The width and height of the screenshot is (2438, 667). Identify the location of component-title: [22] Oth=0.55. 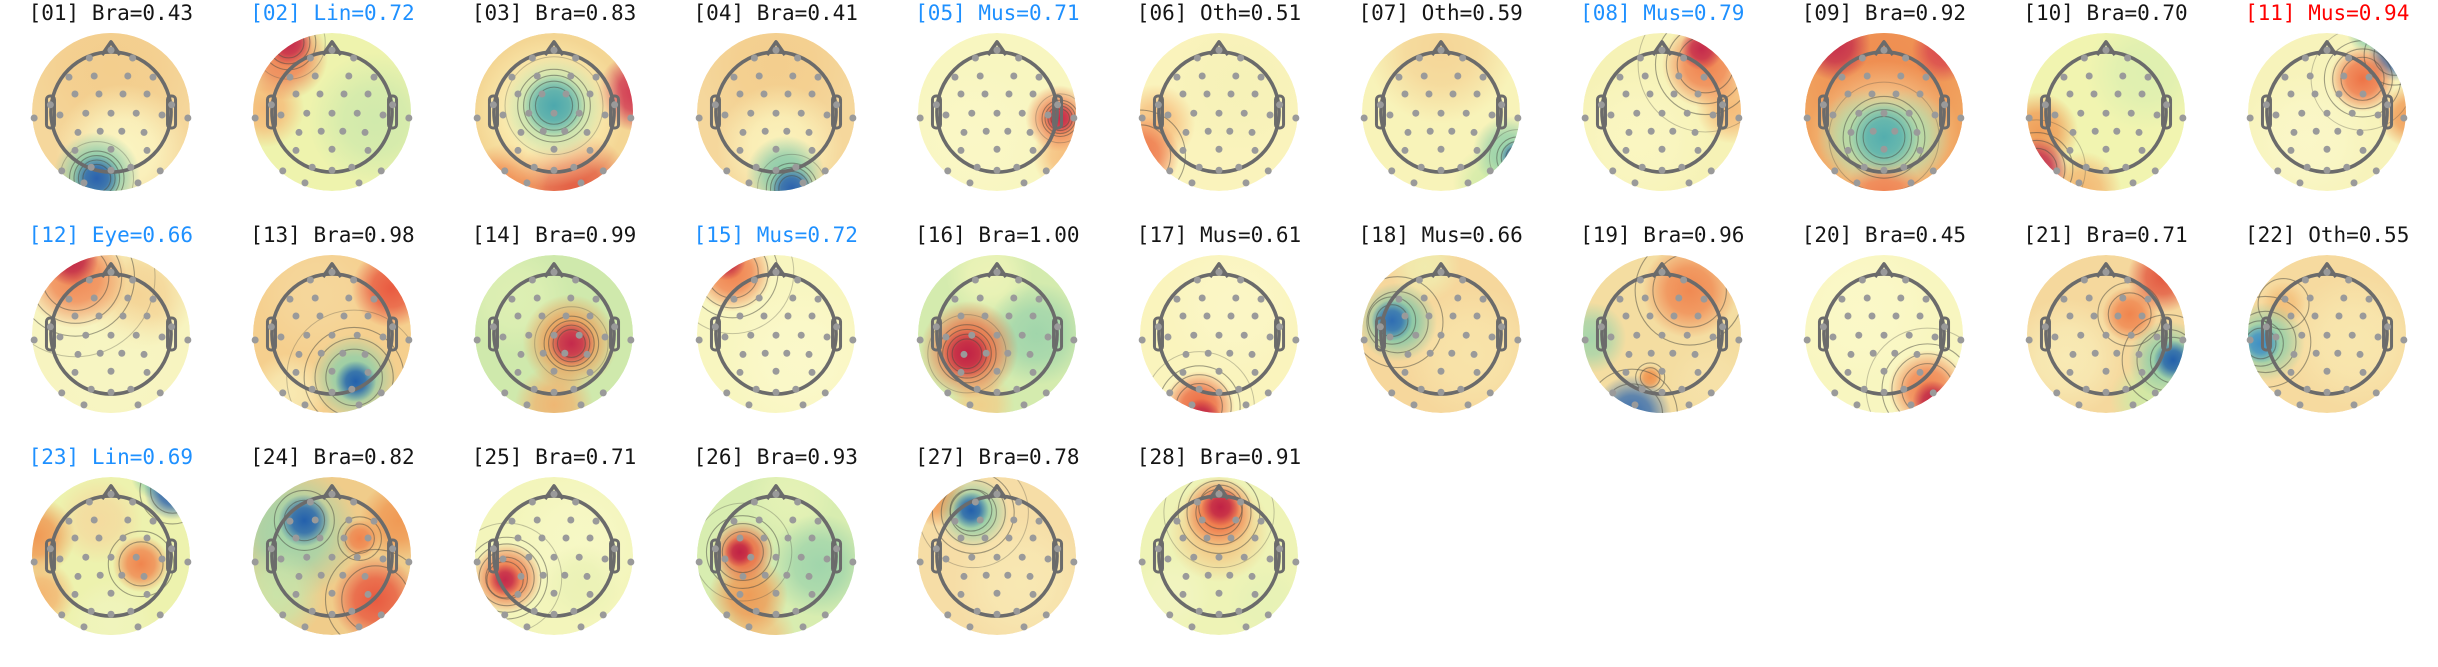
(2327, 235).